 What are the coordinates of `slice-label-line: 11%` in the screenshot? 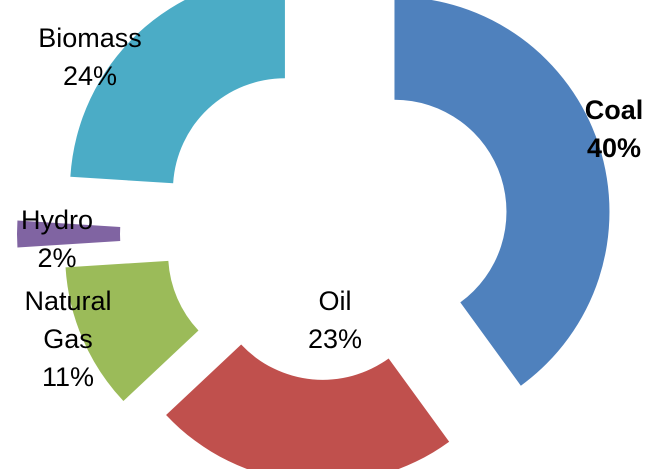 It's located at (68, 377).